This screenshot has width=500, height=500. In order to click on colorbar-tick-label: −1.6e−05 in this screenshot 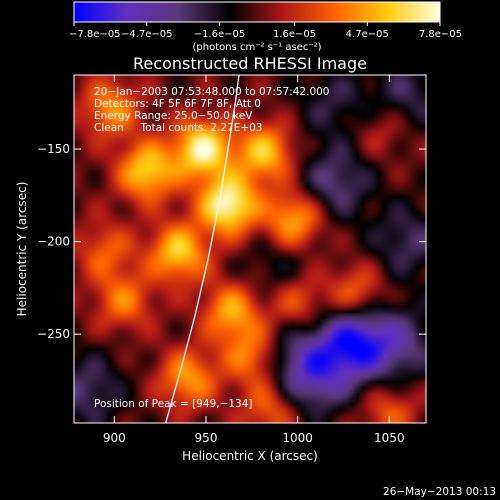, I will do `click(220, 34)`.